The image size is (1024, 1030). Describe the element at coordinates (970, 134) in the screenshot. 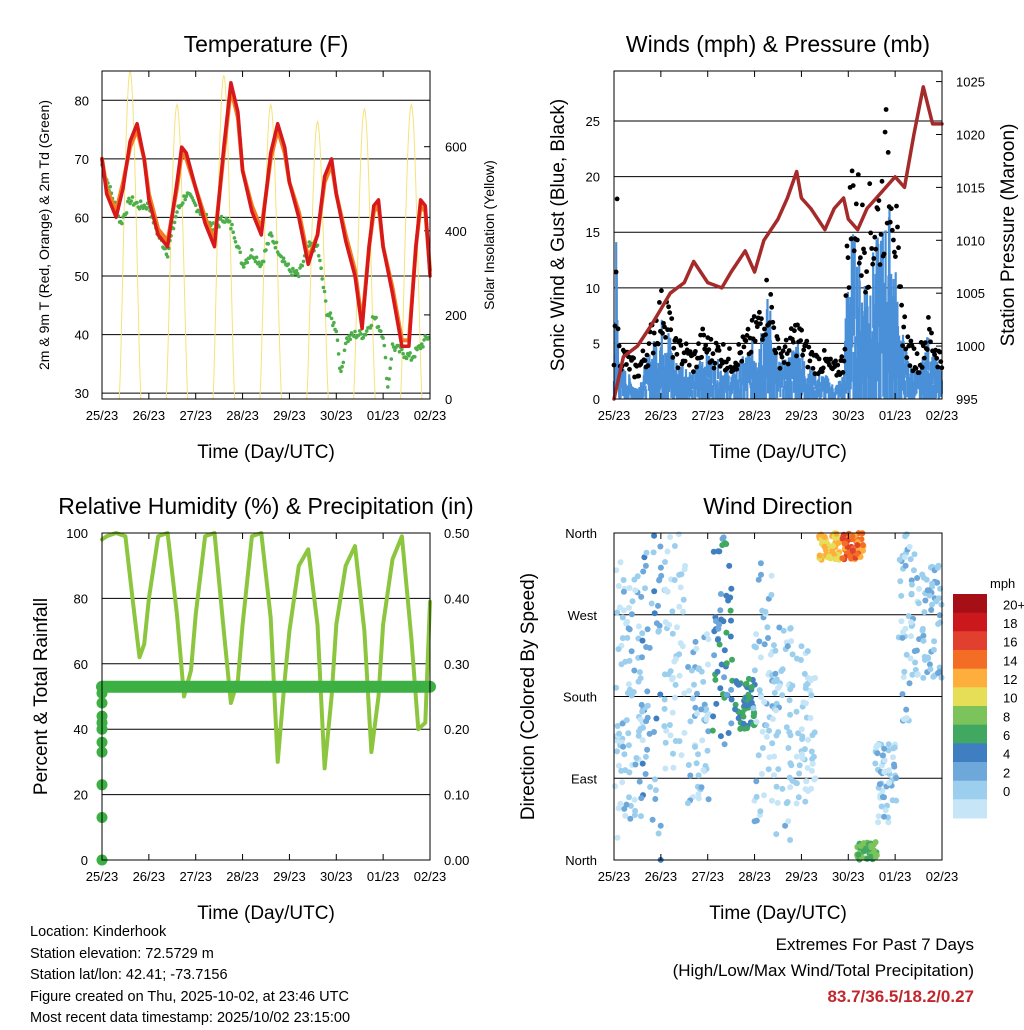

I see `y-right-tick-label: 1020` at that location.